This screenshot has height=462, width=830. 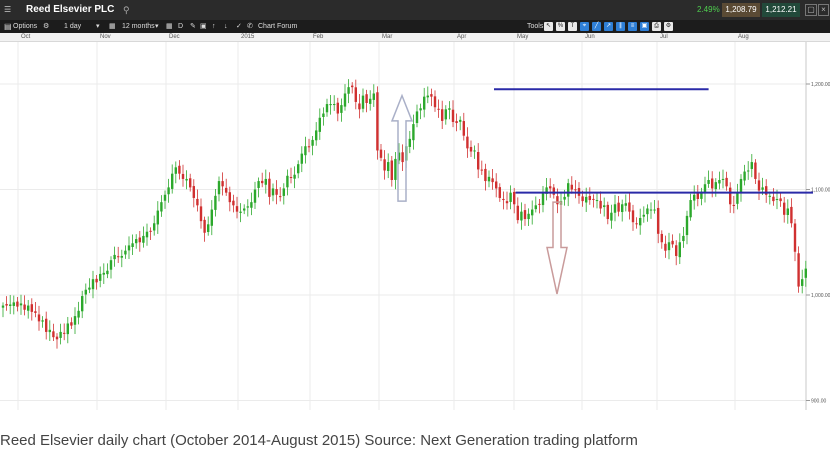 I want to click on print-icon: ⎙, so click(x=656, y=26).